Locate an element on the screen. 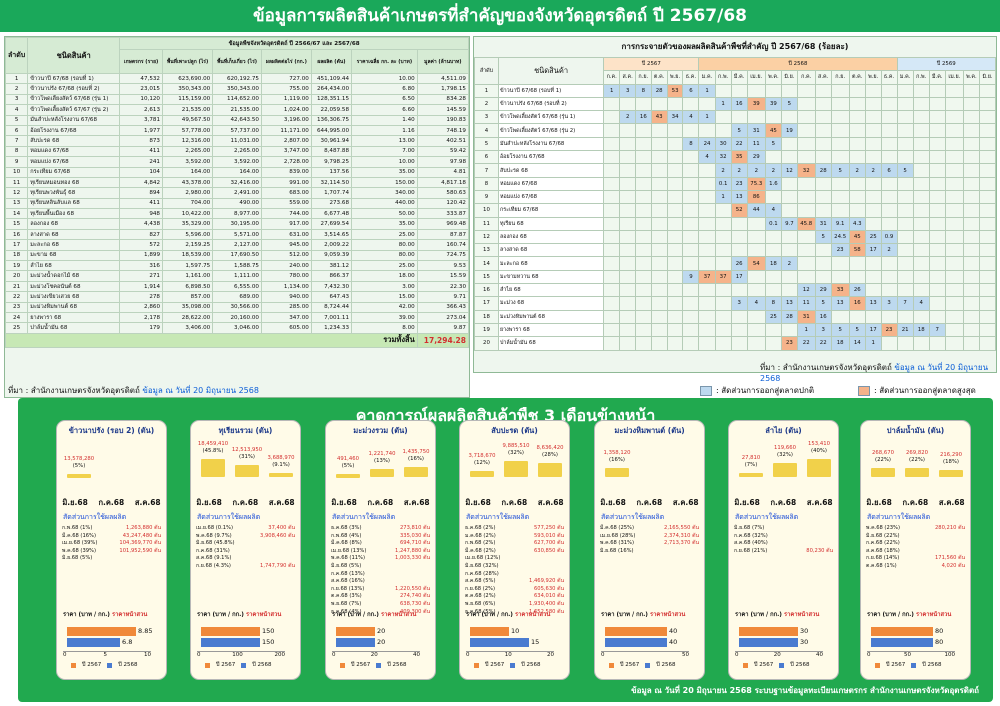 The image size is (1000, 706). cell-value: 1,914 is located at coordinates (141, 286).